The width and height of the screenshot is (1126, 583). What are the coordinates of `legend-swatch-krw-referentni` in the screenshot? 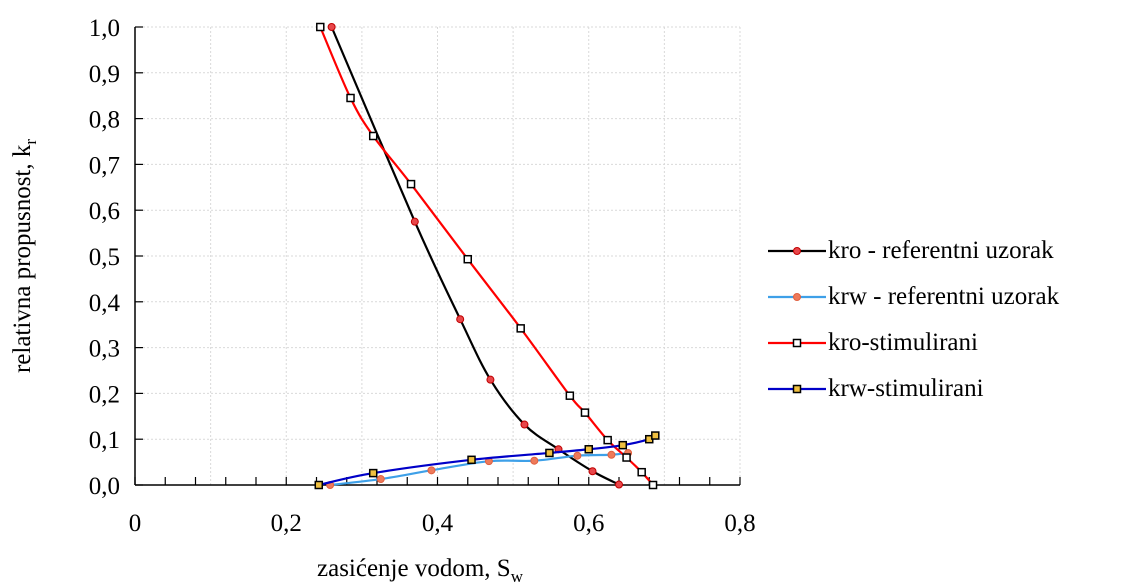 It's located at (797, 297).